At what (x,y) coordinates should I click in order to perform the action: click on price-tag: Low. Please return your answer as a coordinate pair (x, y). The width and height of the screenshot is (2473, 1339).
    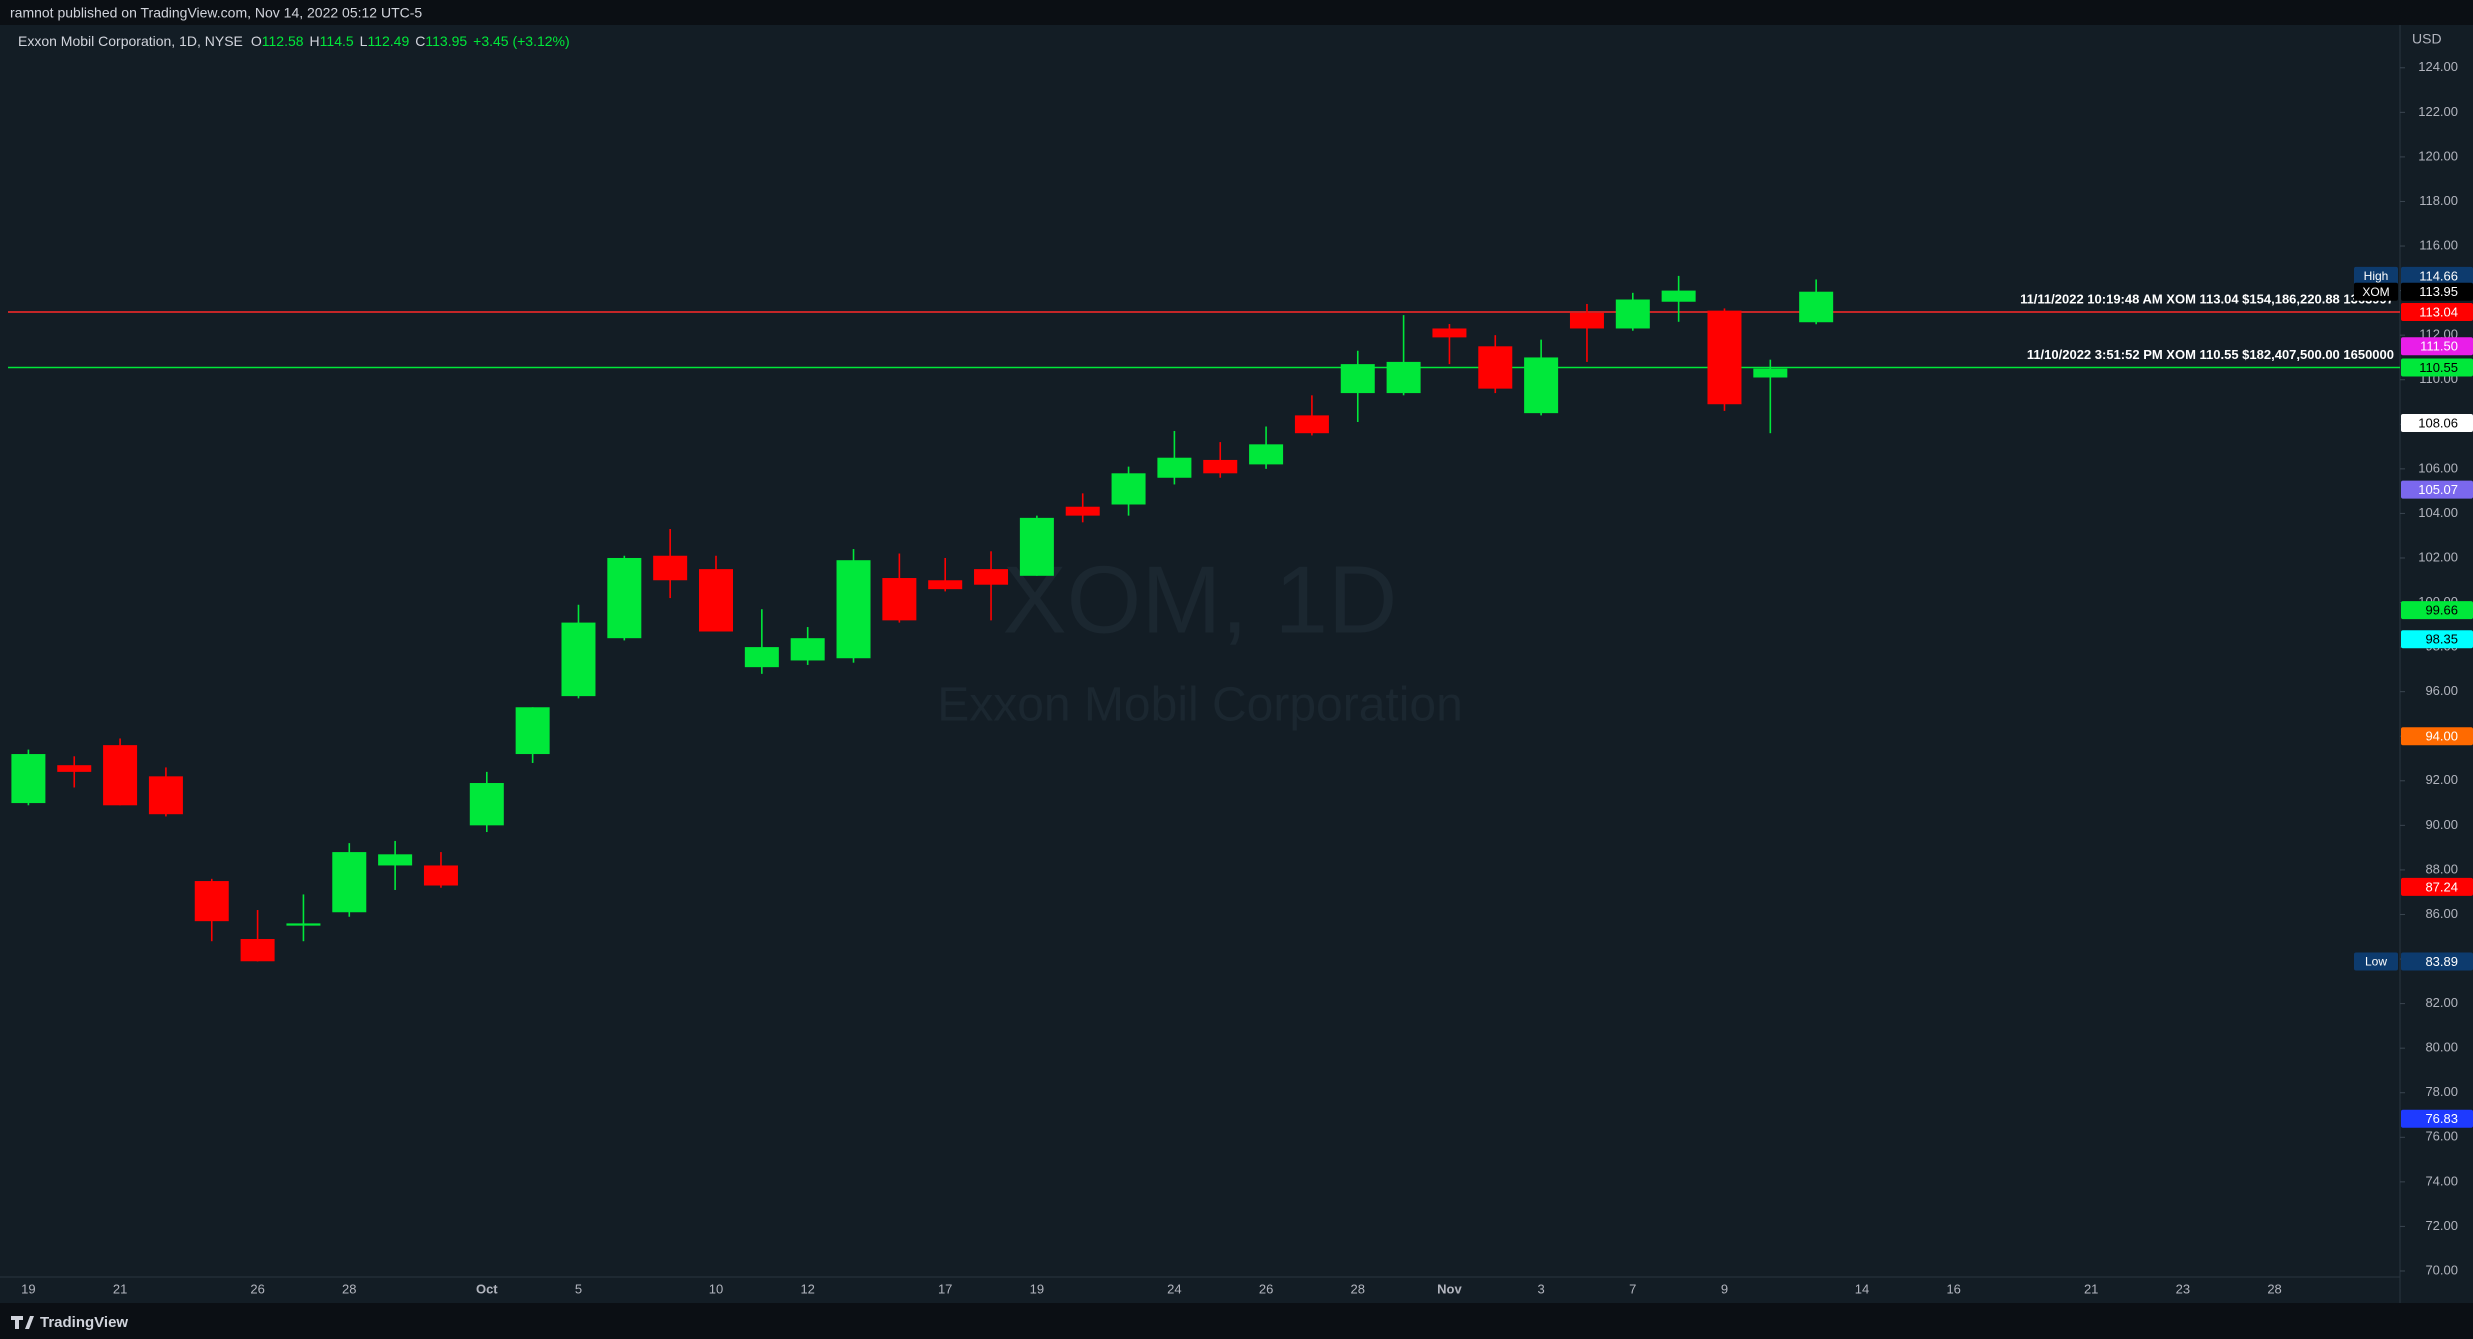
    Looking at the image, I should click on (2376, 962).